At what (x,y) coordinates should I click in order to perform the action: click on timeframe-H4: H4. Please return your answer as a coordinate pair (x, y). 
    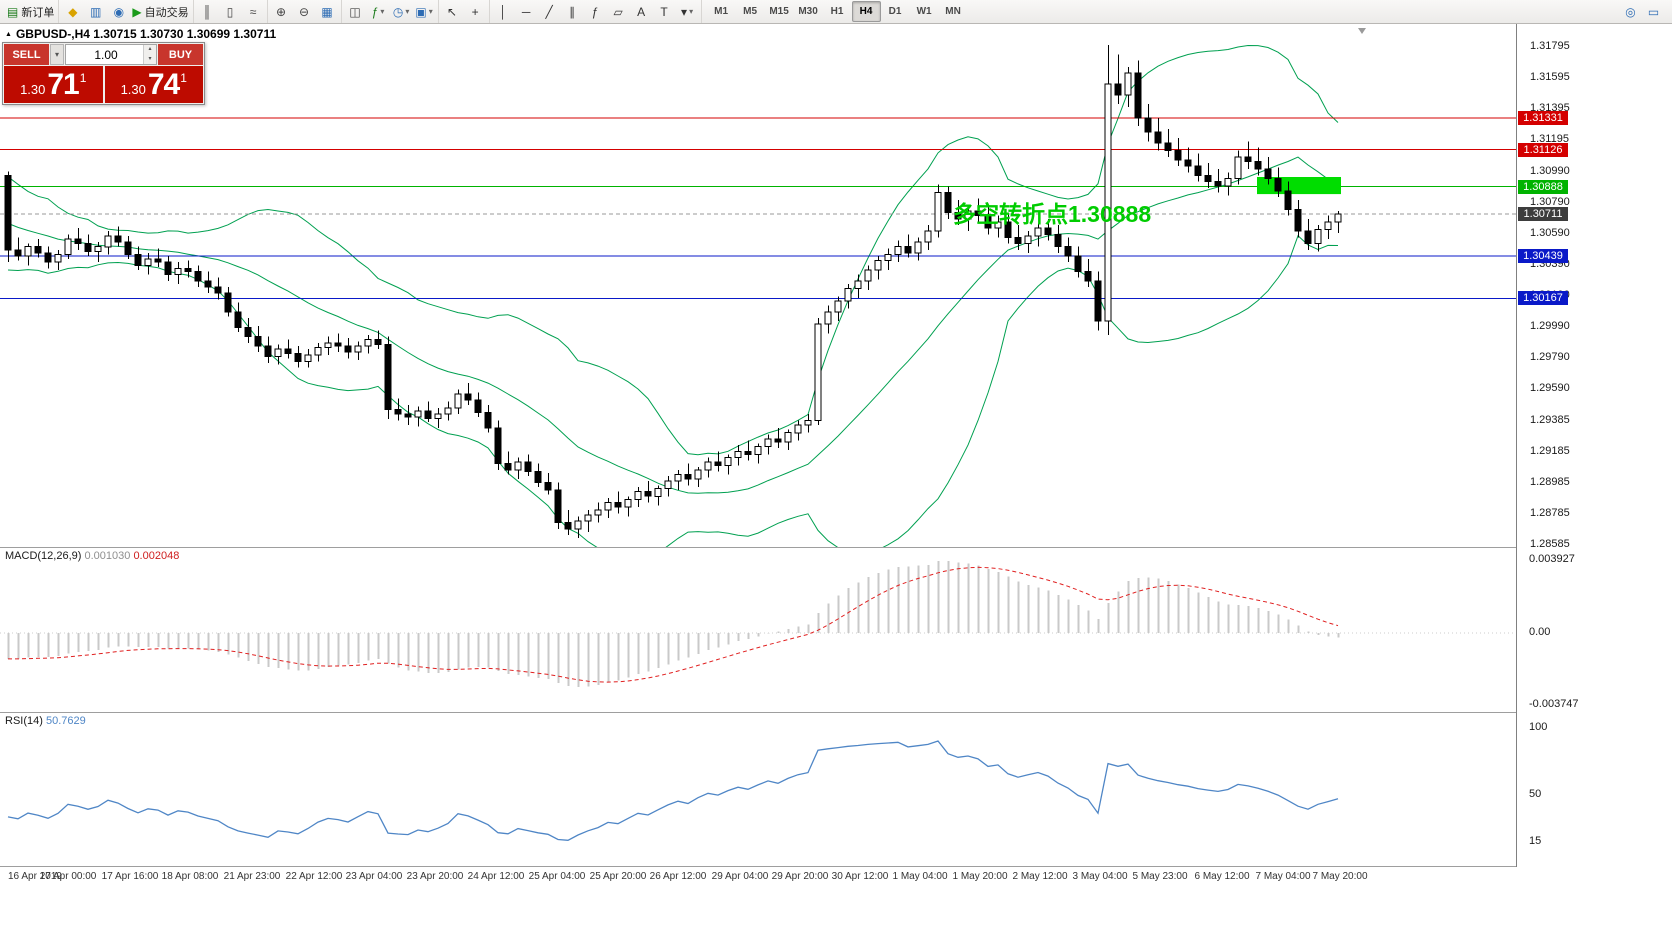
    Looking at the image, I should click on (866, 11).